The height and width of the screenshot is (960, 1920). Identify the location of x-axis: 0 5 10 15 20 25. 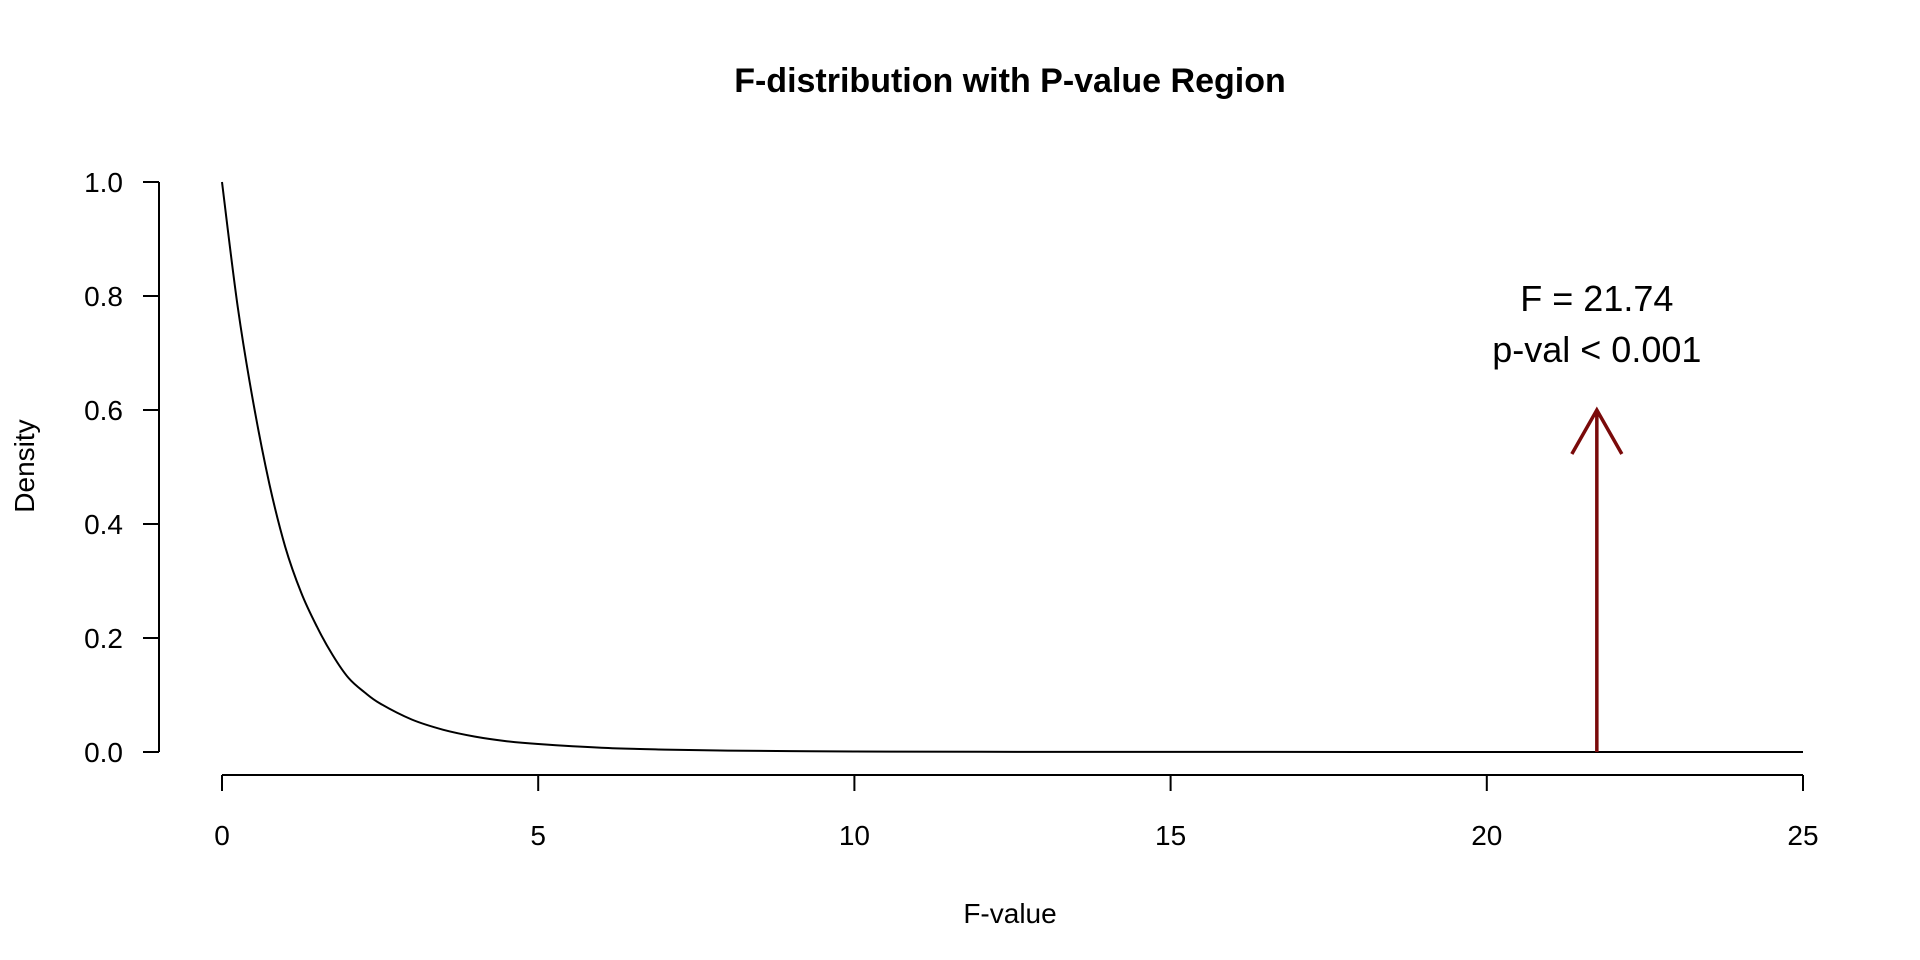
(1016, 812).